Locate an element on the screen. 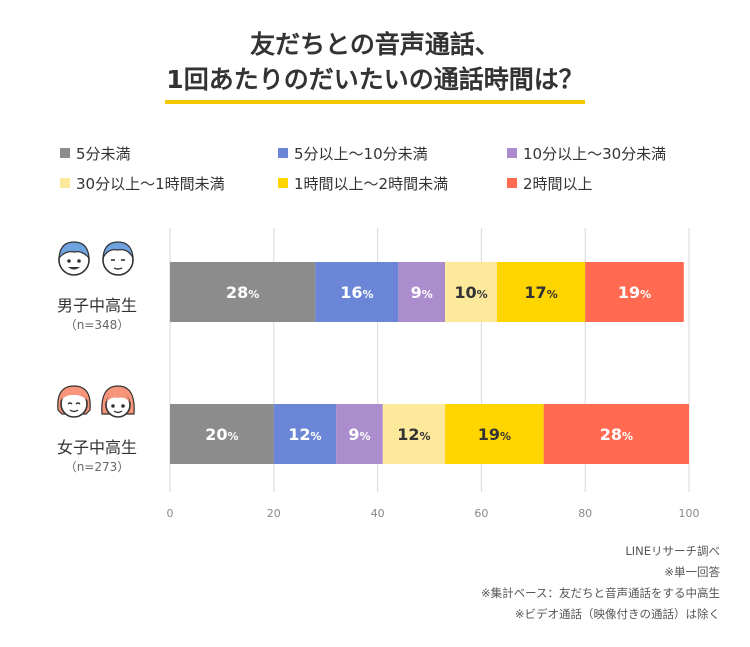 The image size is (750, 647). boy-face-left-icon is located at coordinates (74, 258).